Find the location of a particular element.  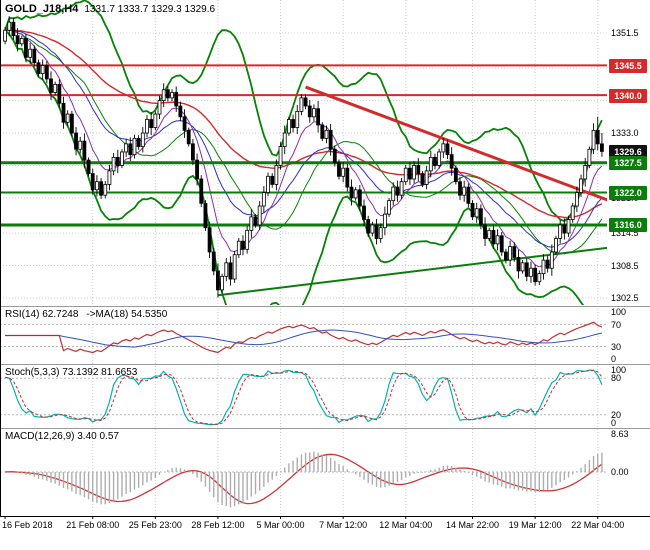

stoch-k-line is located at coordinates (303, 397).